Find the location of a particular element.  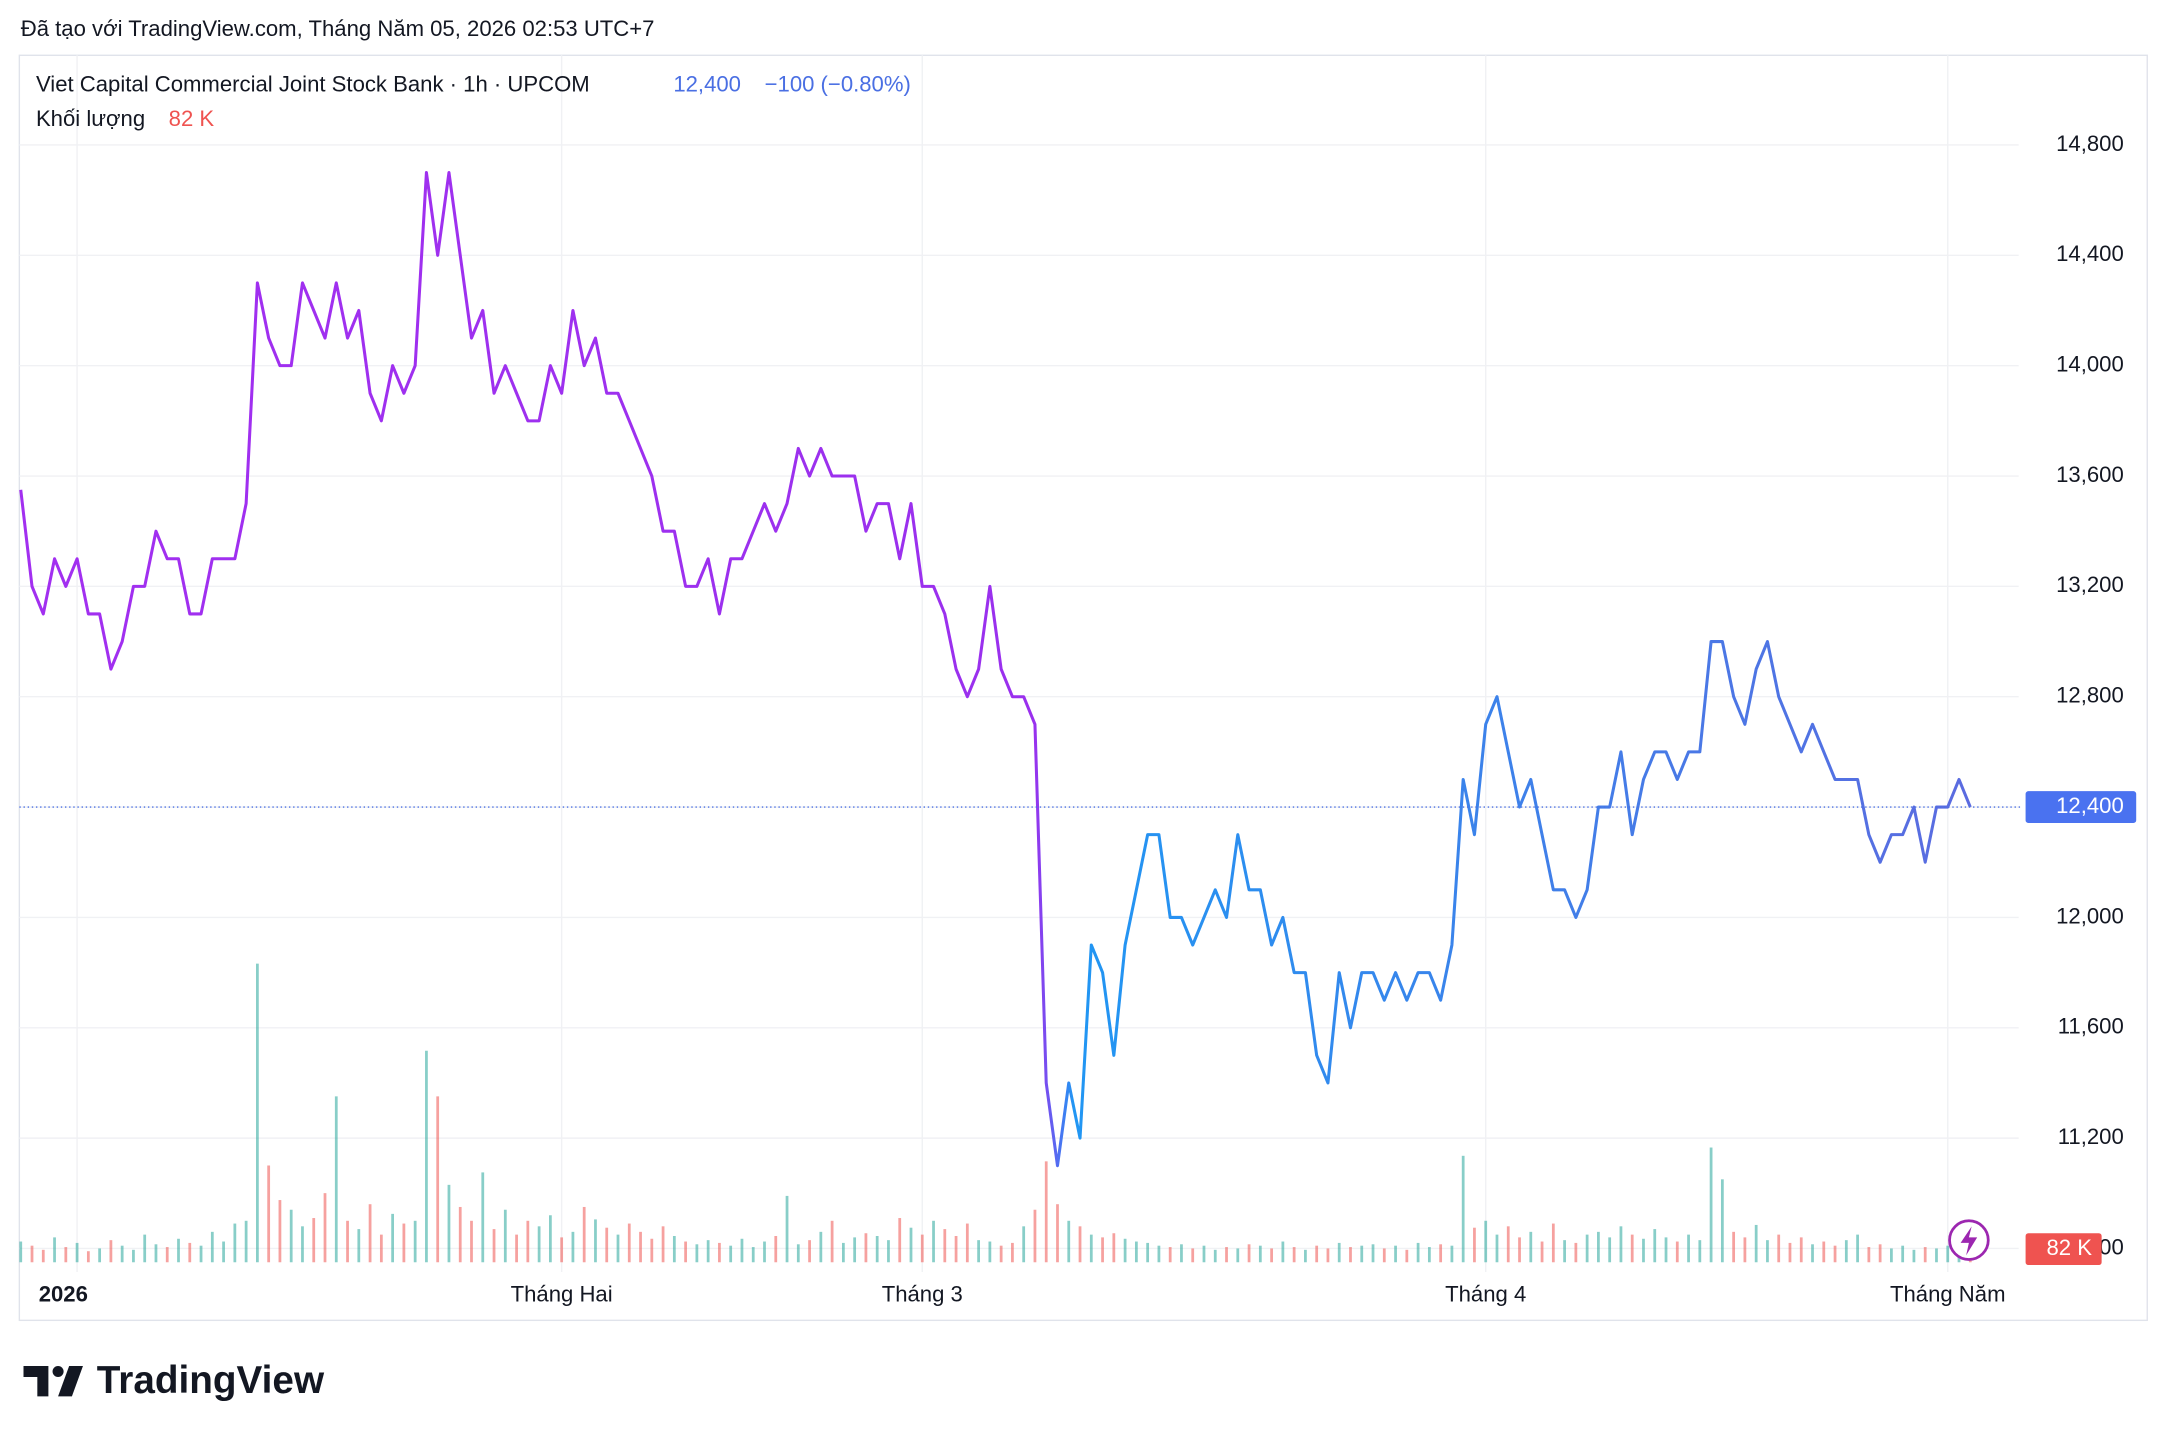

last-price: 12,400 is located at coordinates (707, 84).